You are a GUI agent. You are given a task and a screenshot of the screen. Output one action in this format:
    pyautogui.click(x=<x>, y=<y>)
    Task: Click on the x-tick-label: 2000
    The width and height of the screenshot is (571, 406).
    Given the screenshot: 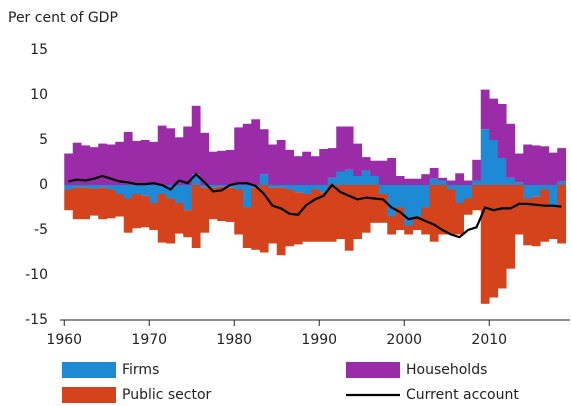 What is the action you would take?
    pyautogui.click(x=404, y=340)
    